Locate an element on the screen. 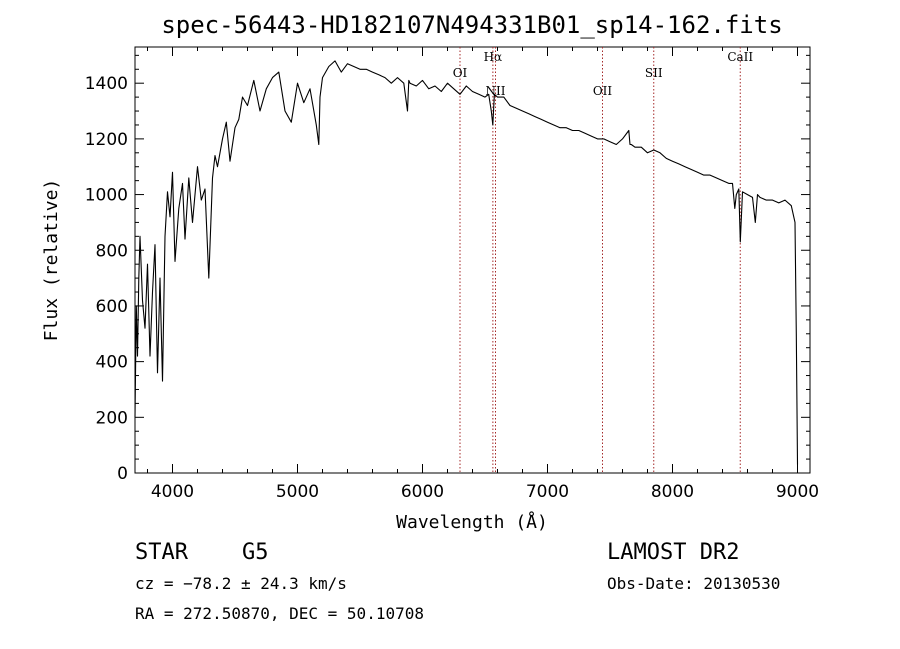  y-tick-label: 600 is located at coordinates (112, 307).